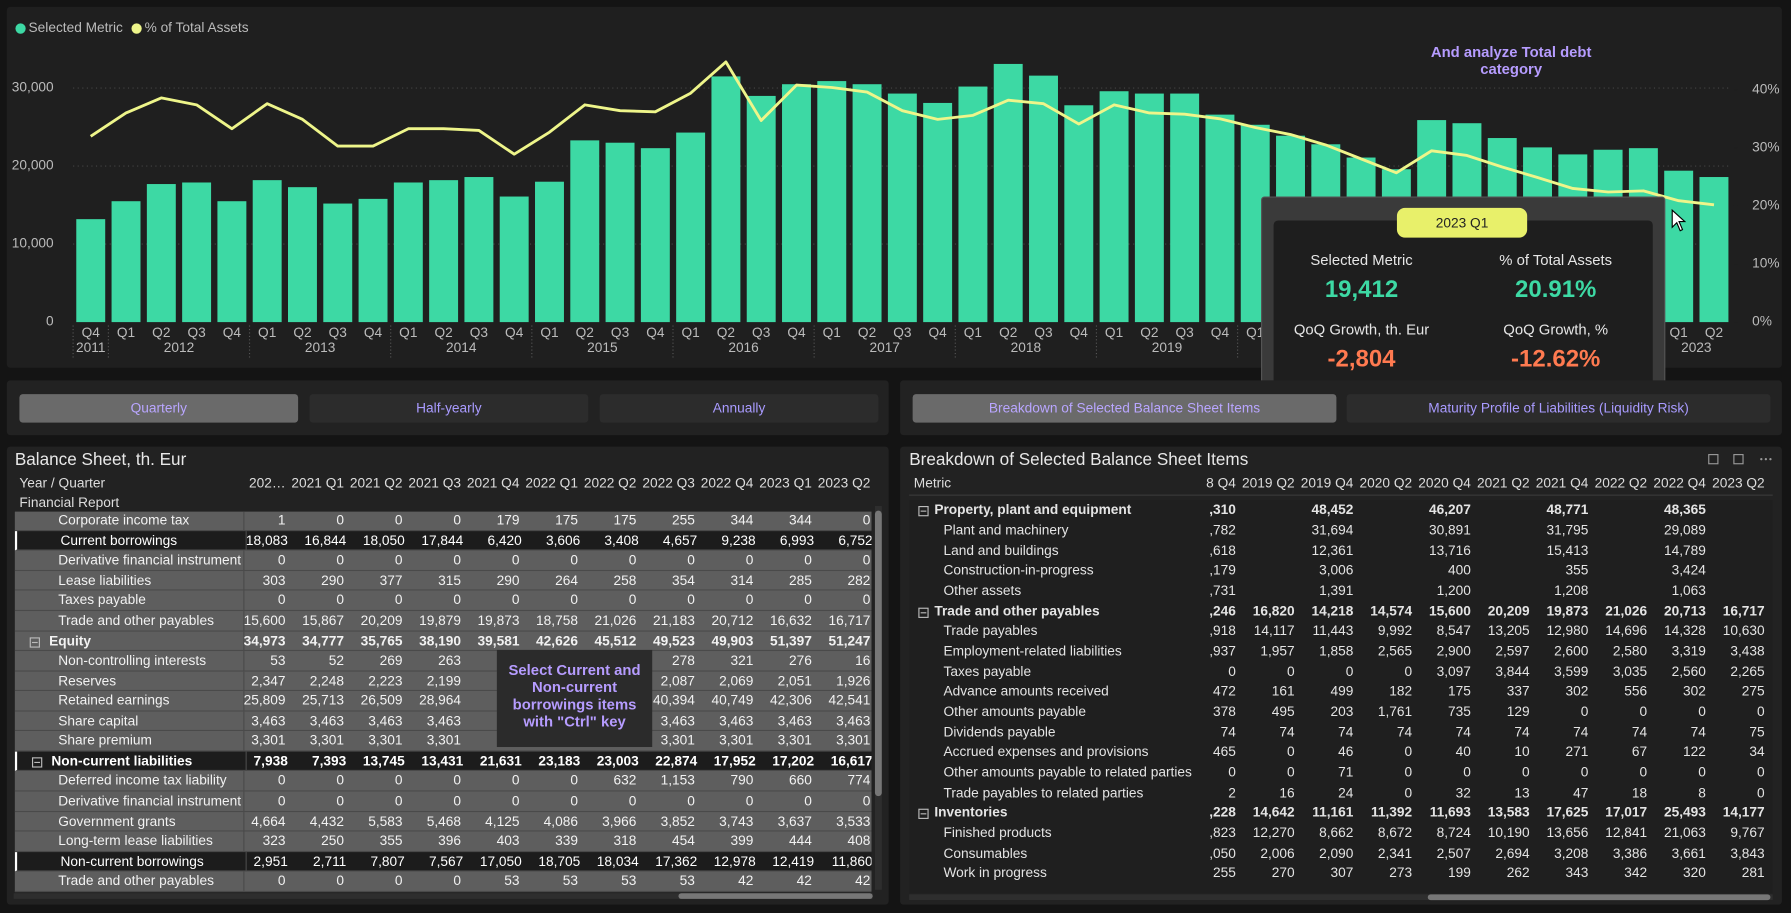 Image resolution: width=1791 pixels, height=913 pixels. Describe the element at coordinates (33, 243) in the screenshot. I see `y-tick-label: 10,000` at that location.